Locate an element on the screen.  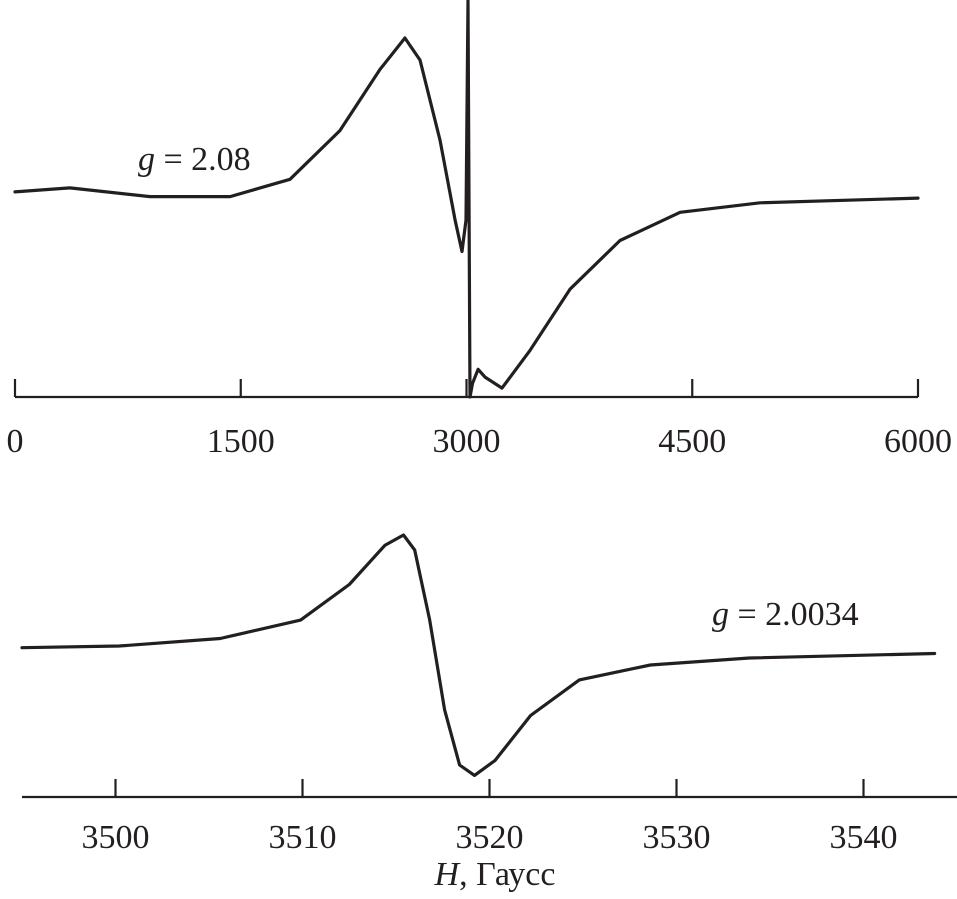
x-axis-symbol: H is located at coordinates (448, 874).